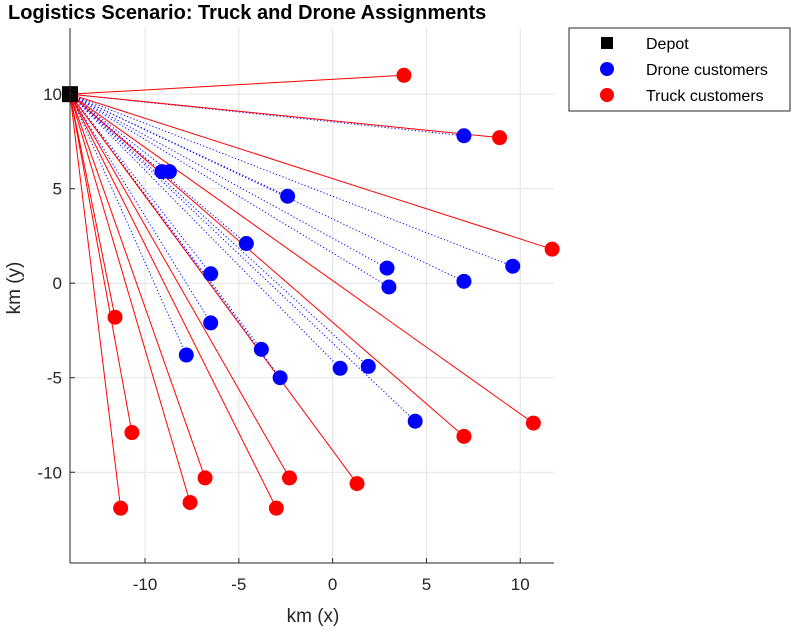 This screenshot has height=630, width=796. I want to click on legend: Depot Drone customers Truck customers, so click(679, 69).